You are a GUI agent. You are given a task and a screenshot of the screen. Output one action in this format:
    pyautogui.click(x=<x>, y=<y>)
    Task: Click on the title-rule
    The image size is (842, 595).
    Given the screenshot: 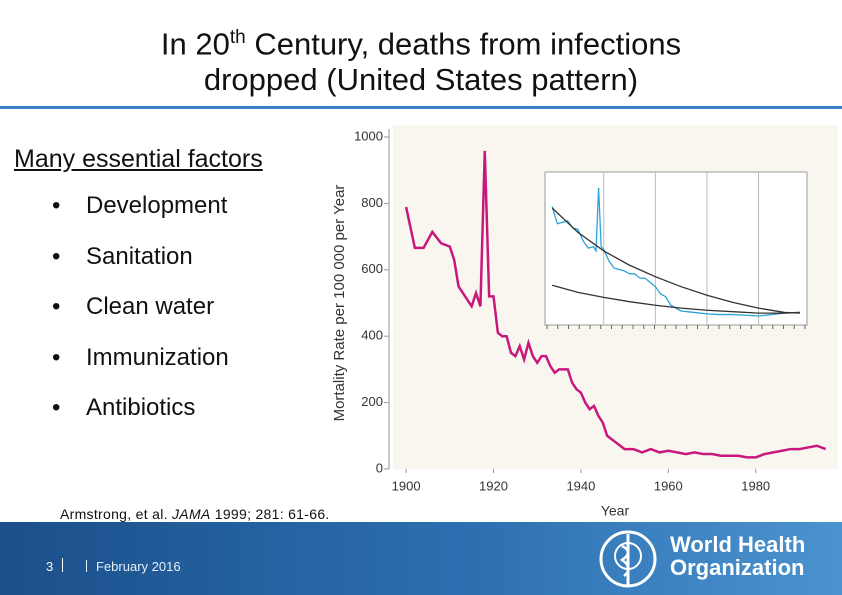 What is the action you would take?
    pyautogui.click(x=421, y=107)
    